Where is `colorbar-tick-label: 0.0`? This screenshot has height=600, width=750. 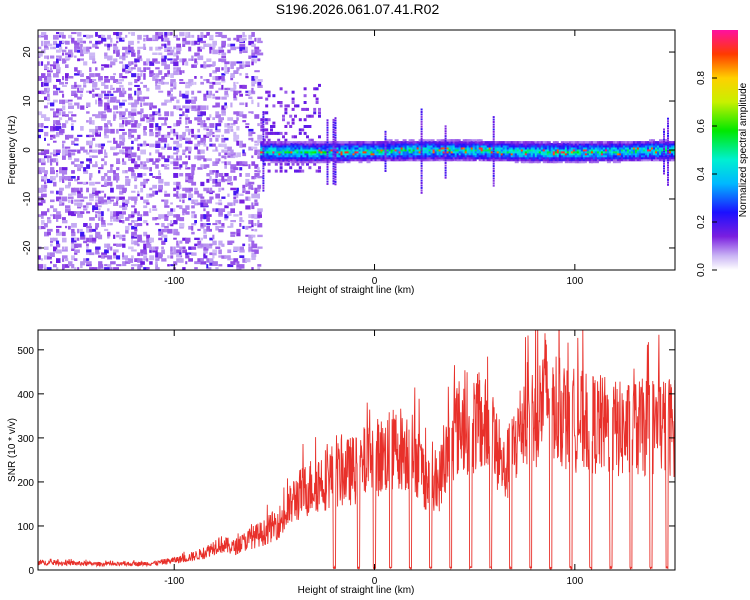
colorbar-tick-label: 0.0 is located at coordinates (701, 270).